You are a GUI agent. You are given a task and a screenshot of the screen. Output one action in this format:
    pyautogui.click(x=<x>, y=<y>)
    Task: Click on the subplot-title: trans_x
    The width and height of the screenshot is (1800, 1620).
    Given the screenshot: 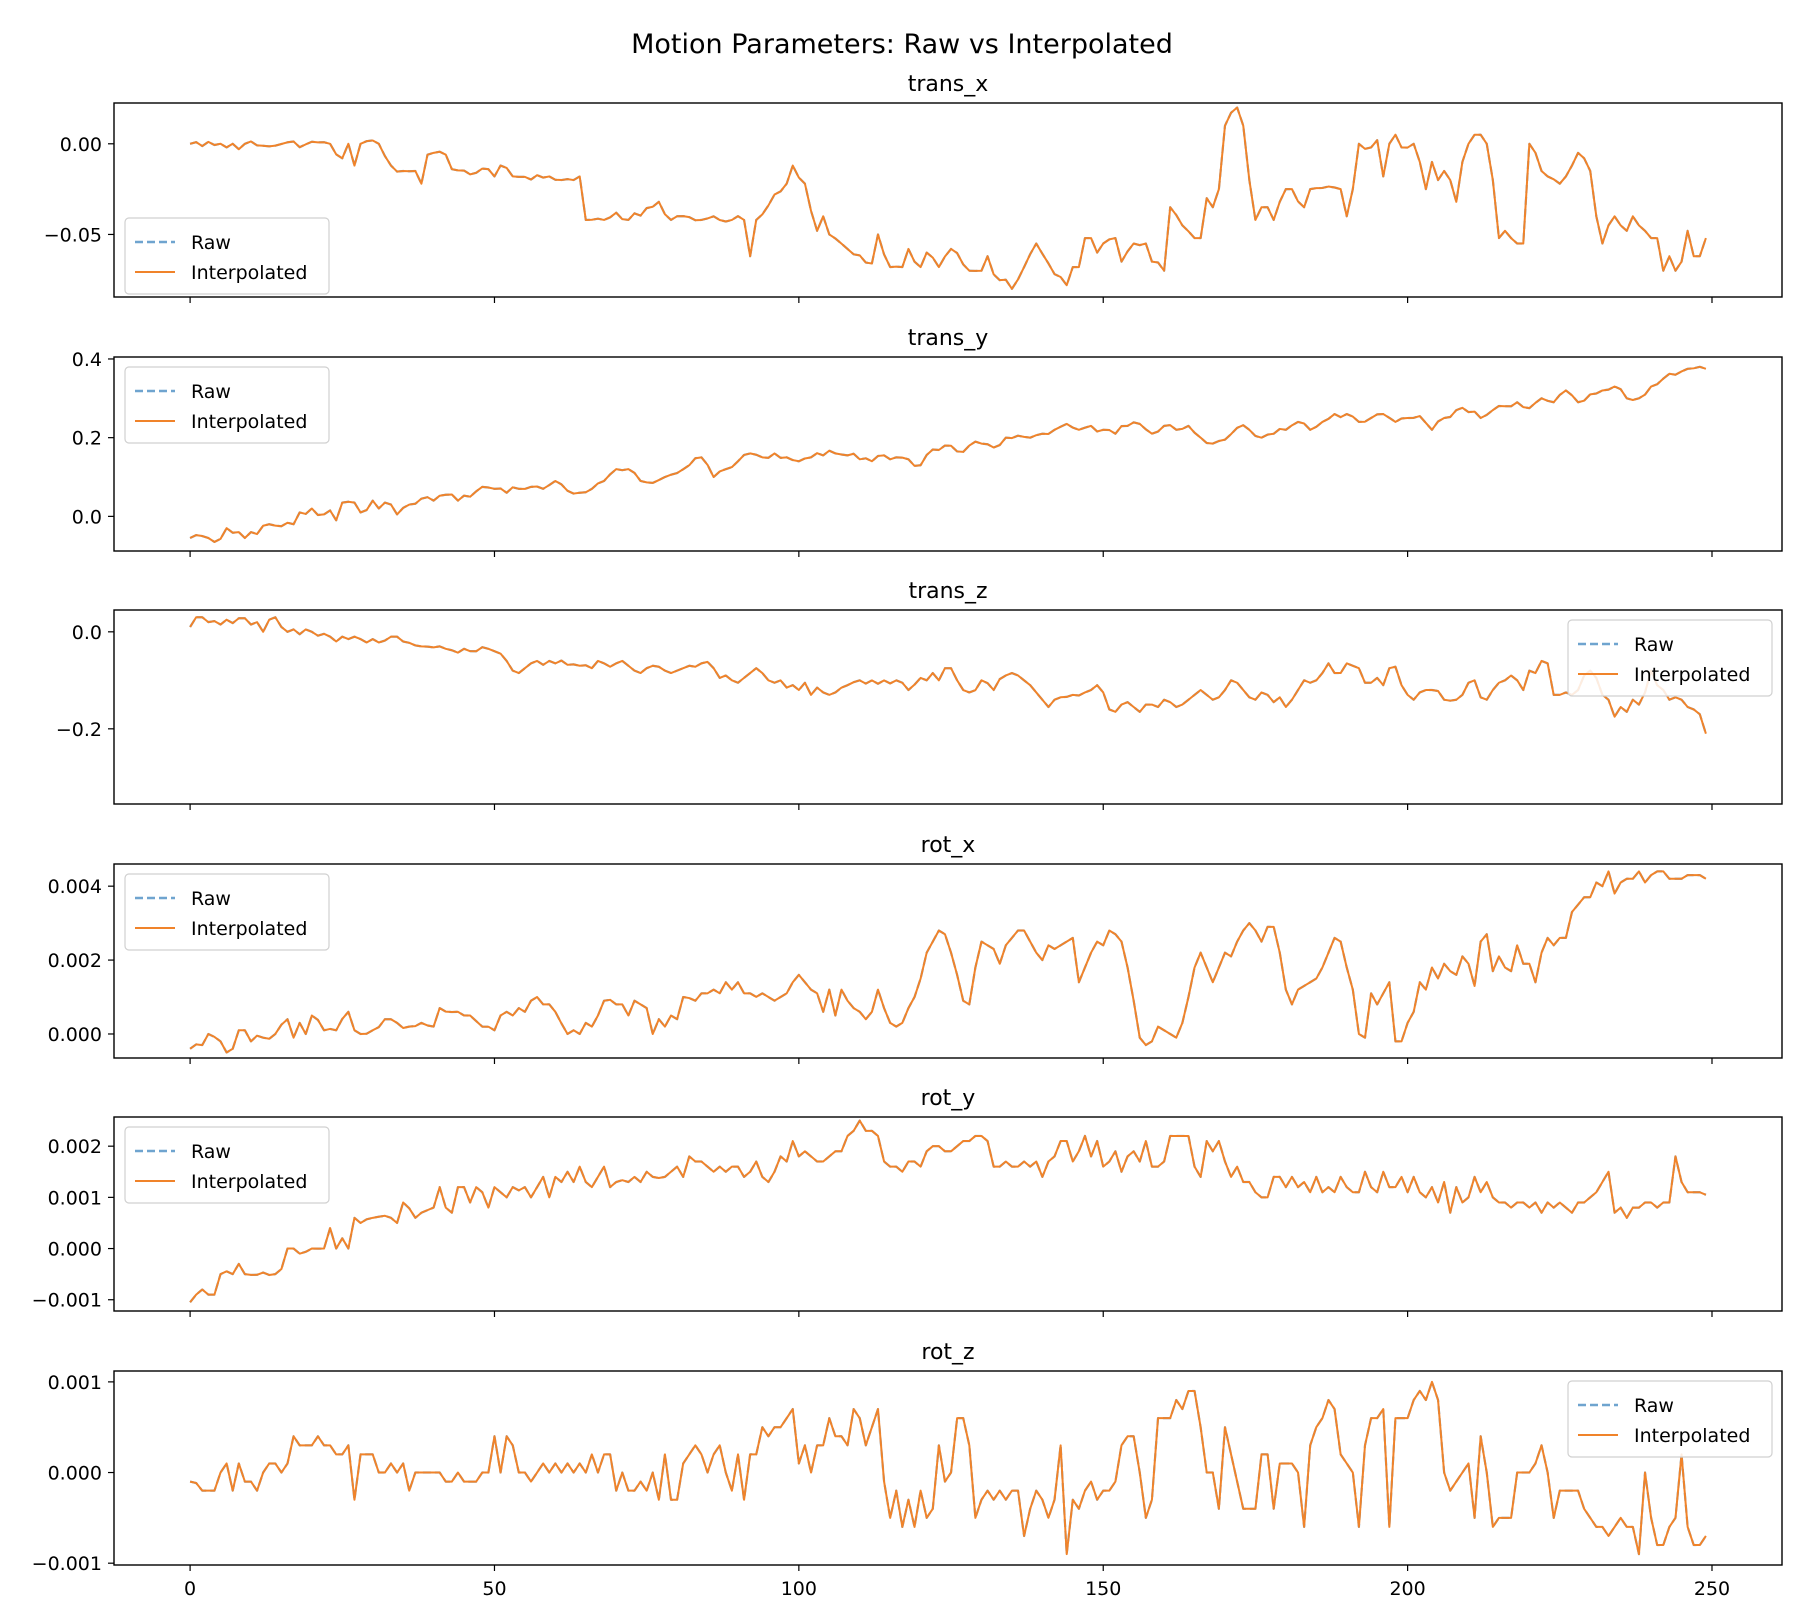 What is the action you would take?
    pyautogui.click(x=948, y=84)
    